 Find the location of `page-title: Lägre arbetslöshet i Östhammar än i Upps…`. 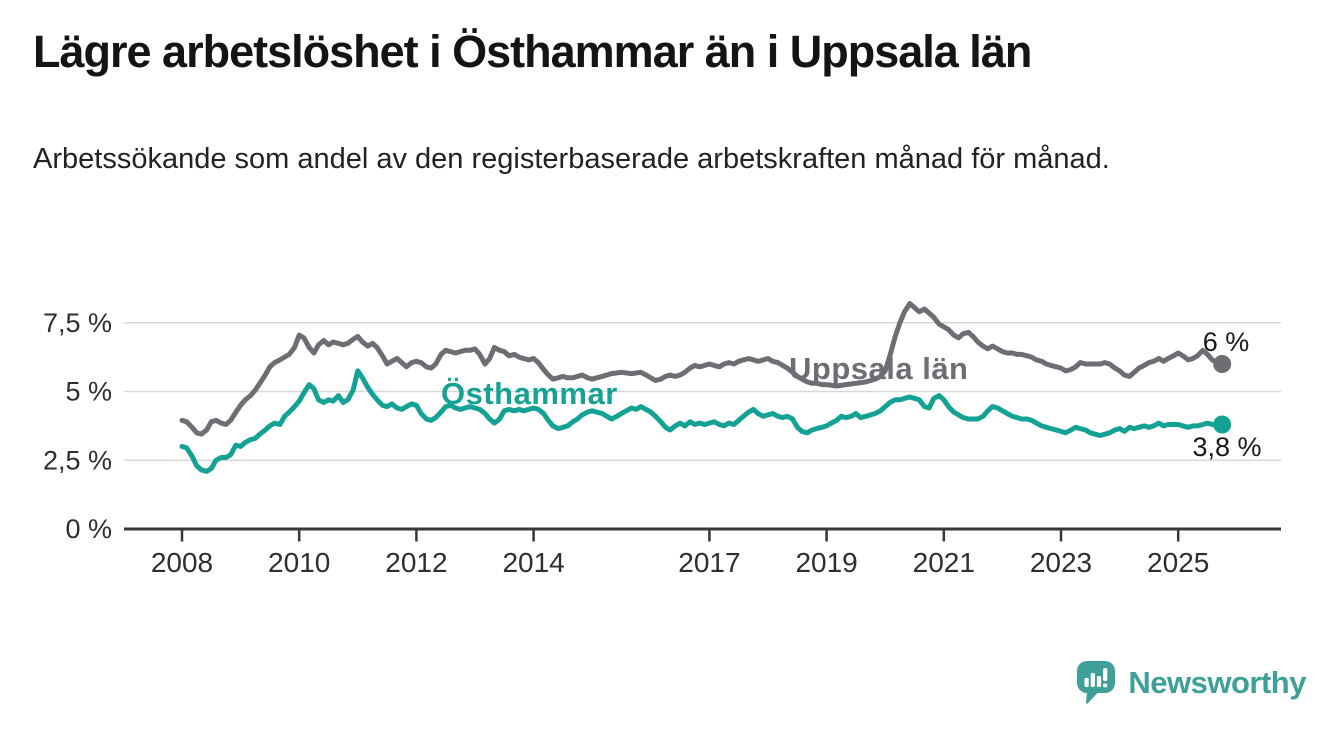

page-title: Lägre arbetslöshet i Östhammar än i Upps… is located at coordinates (532, 51).